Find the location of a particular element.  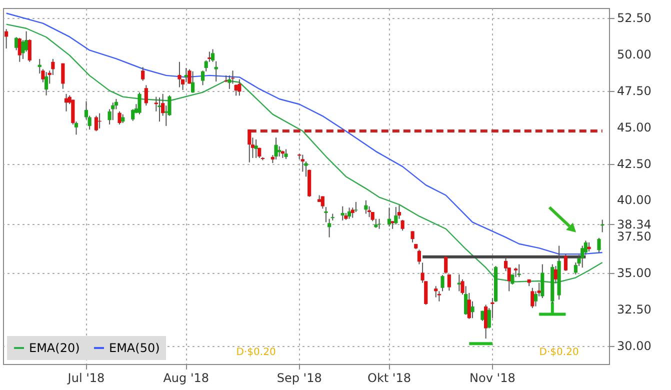

y-tick-label: 40.00 is located at coordinates (634, 200).